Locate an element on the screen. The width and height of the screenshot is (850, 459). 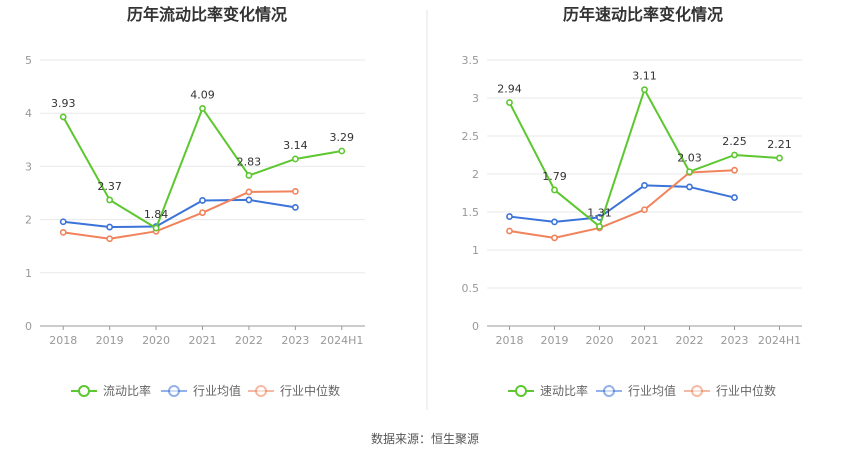
data-label: 2.37 is located at coordinates (109, 186).